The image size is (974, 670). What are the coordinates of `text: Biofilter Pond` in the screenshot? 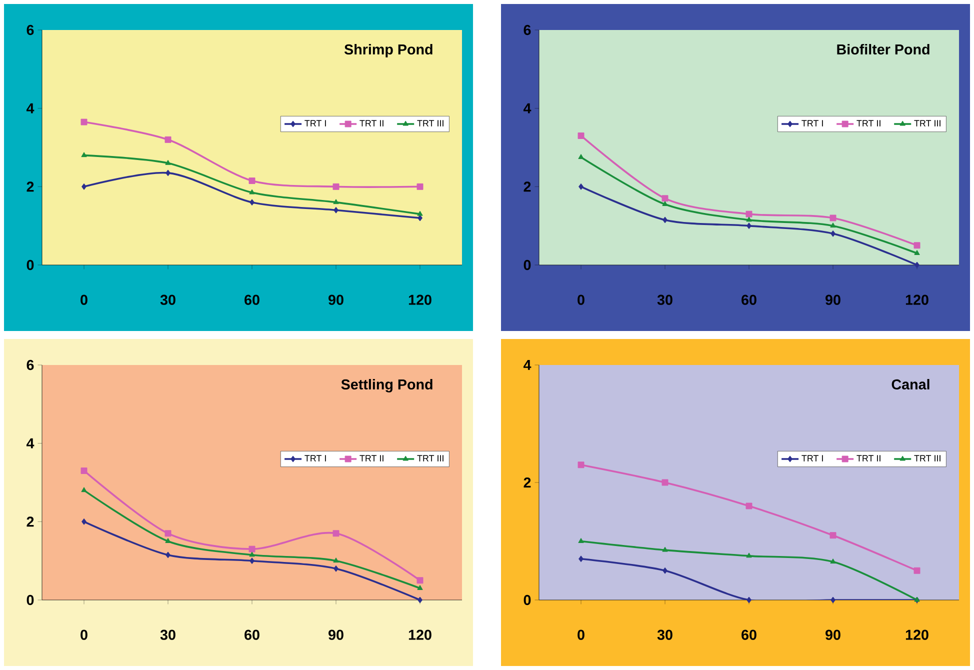 It's located at (883, 49).